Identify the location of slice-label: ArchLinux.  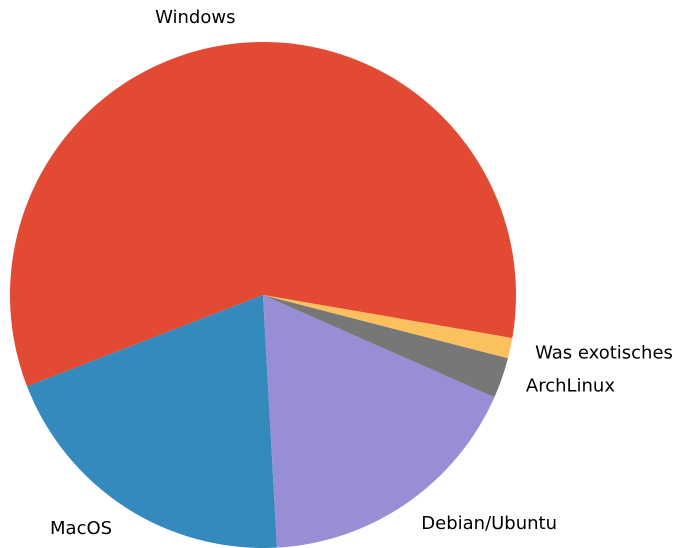
(570, 385).